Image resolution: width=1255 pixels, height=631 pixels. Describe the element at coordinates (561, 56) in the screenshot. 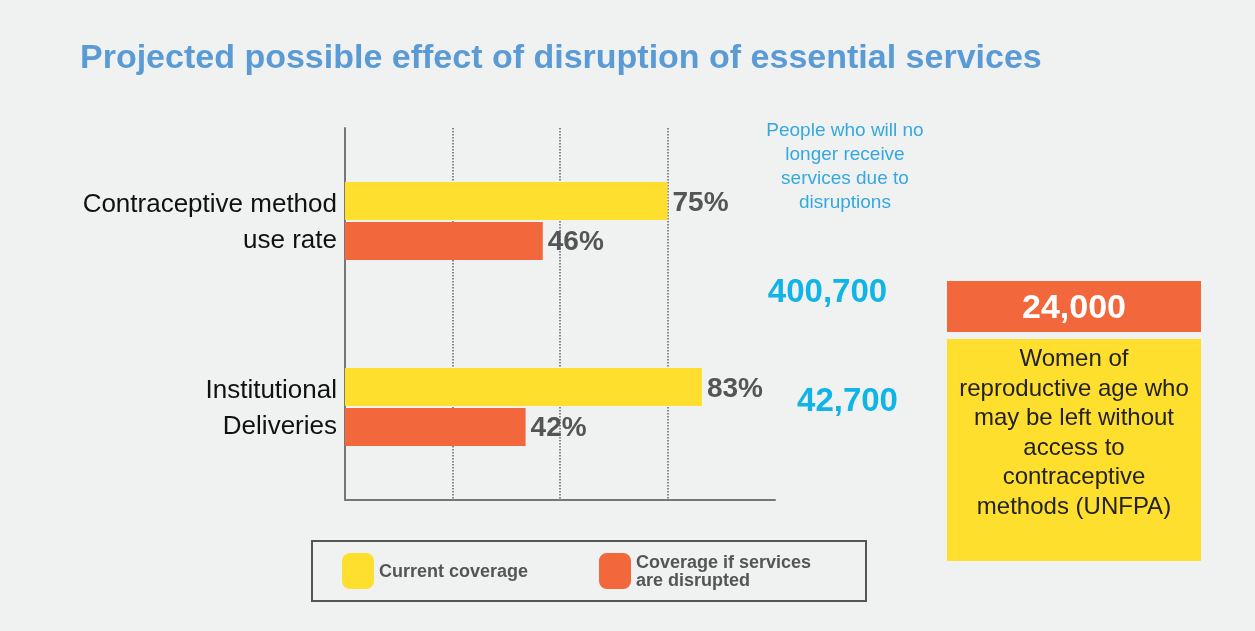

I see `chart-title: Projected possible effect of disruption of essential services` at that location.